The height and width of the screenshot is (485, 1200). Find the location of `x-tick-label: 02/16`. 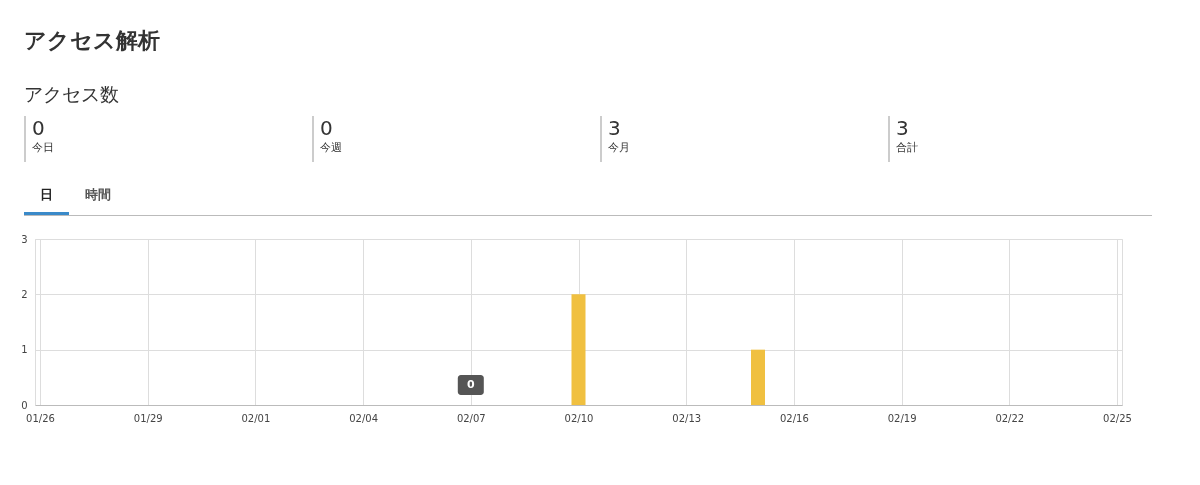

x-tick-label: 02/16 is located at coordinates (794, 418).